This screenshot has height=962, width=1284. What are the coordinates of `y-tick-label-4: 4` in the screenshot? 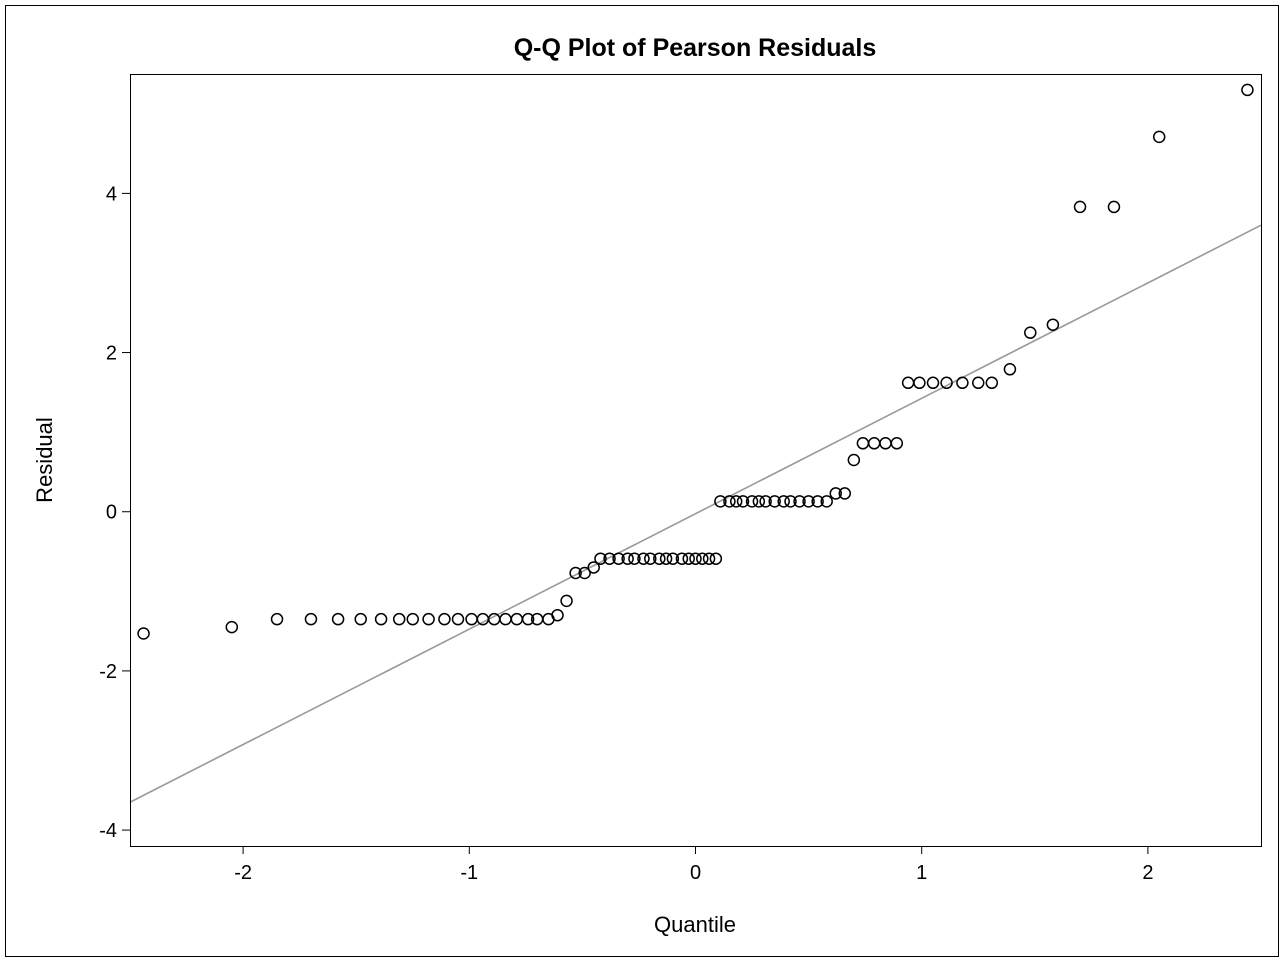 It's located at (111, 194).